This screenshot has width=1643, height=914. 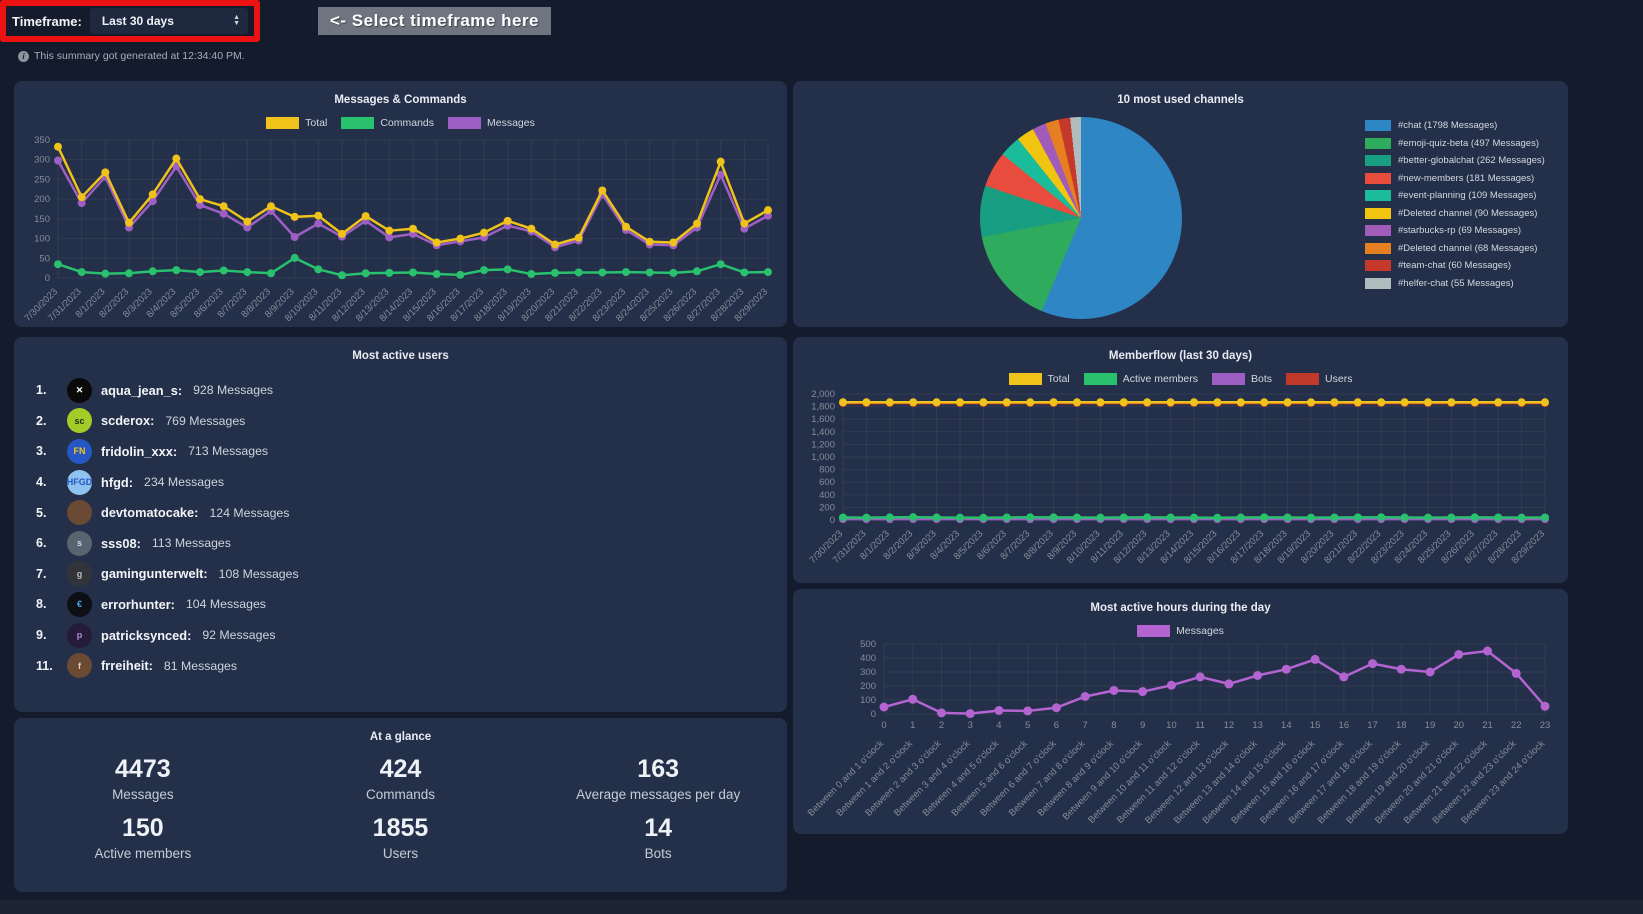 What do you see at coordinates (41, 390) in the screenshot?
I see `user-rank: 1.` at bounding box center [41, 390].